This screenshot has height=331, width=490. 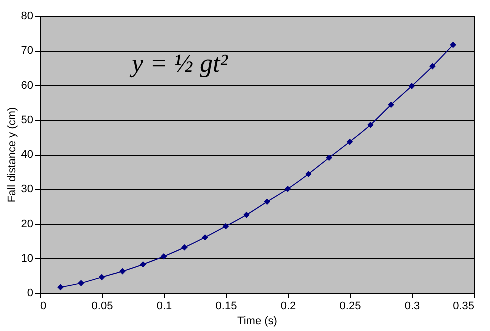 I want to click on x-tick-label: 0, so click(x=43, y=306).